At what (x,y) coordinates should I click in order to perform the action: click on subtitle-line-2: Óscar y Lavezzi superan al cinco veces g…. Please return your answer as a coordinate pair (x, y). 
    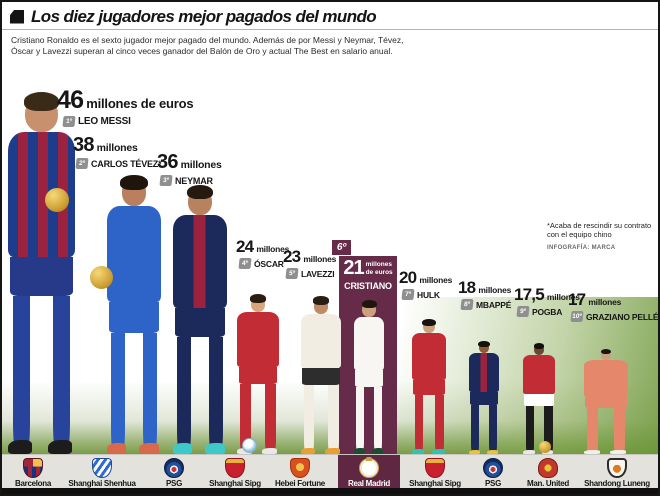
    Looking at the image, I should click on (202, 50).